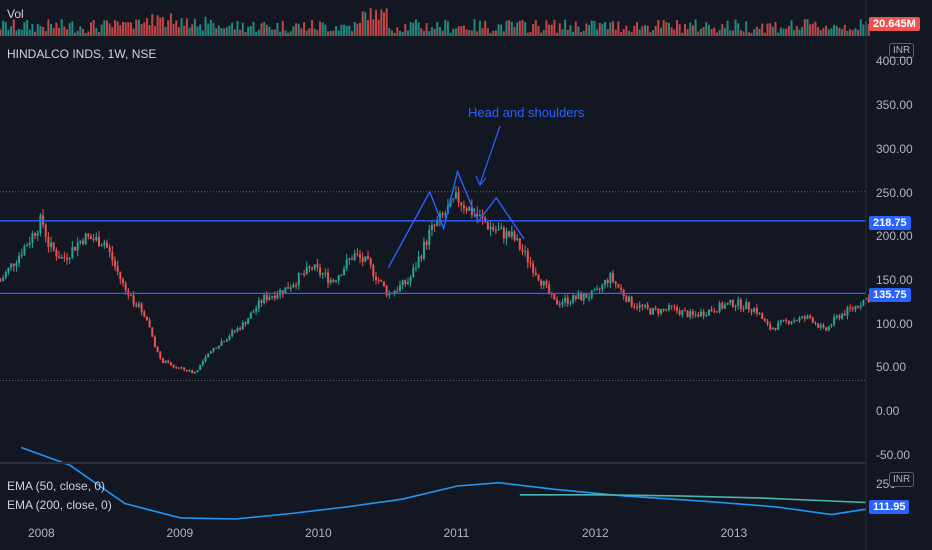 The height and width of the screenshot is (550, 932). What do you see at coordinates (902, 479) in the screenshot?
I see `ema-currency-button: INR` at bounding box center [902, 479].